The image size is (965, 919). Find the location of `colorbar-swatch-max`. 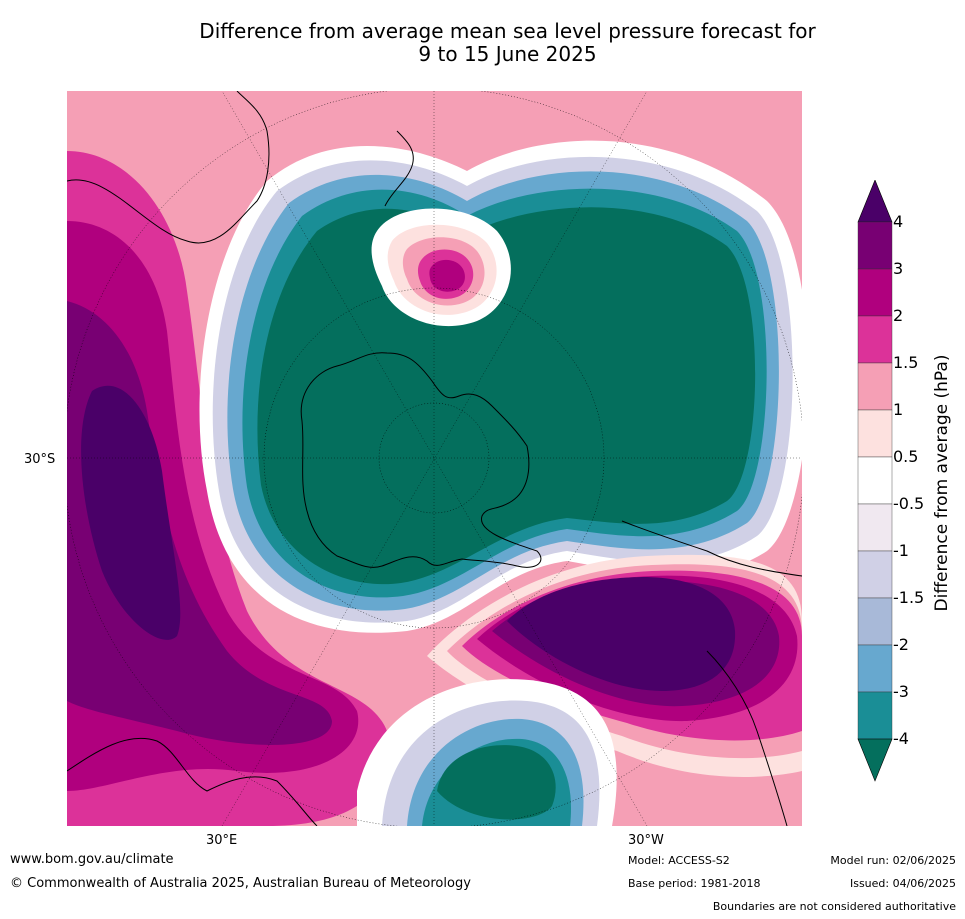

colorbar-swatch-max is located at coordinates (875, 201).